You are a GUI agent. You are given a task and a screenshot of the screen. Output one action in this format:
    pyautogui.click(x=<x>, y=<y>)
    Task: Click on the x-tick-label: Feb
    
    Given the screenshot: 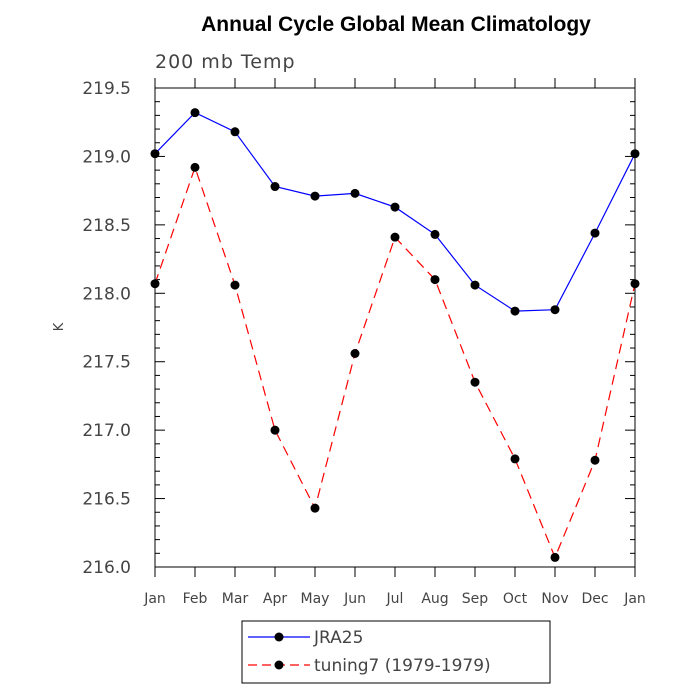 What is the action you would take?
    pyautogui.click(x=195, y=599)
    